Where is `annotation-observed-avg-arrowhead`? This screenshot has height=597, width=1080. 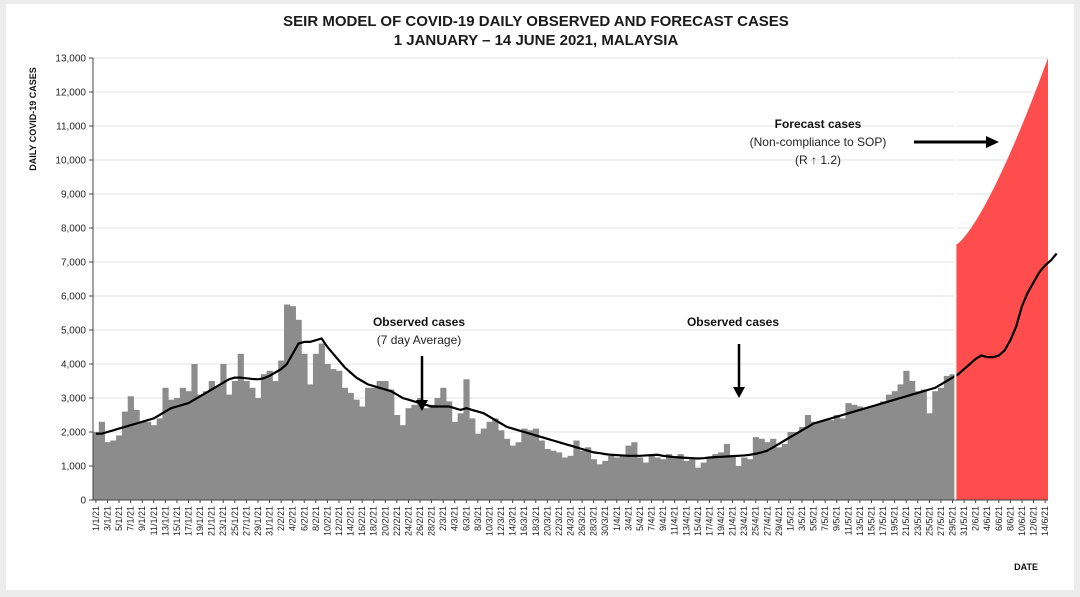 annotation-observed-avg-arrowhead is located at coordinates (422, 405).